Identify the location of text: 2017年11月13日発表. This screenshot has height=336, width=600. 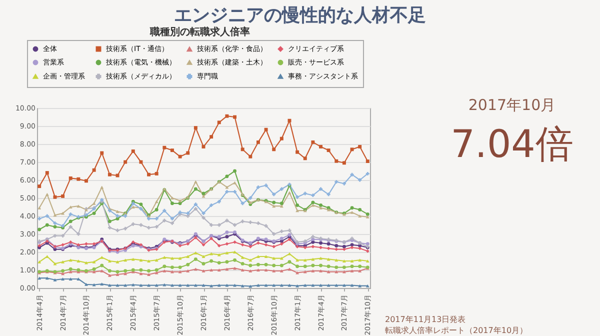
(425, 319).